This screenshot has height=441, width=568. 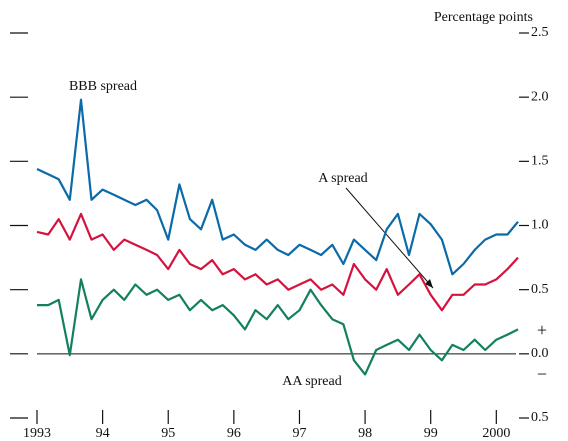 What do you see at coordinates (540, 161) in the screenshot?
I see `y-tick-label: 1.5` at bounding box center [540, 161].